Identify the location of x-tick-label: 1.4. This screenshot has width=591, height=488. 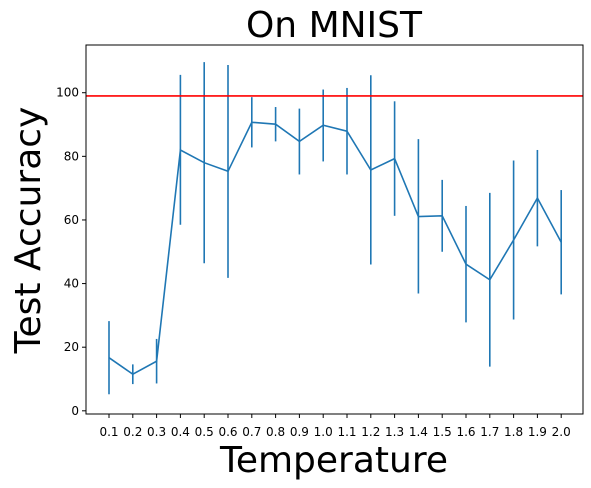
(418, 432).